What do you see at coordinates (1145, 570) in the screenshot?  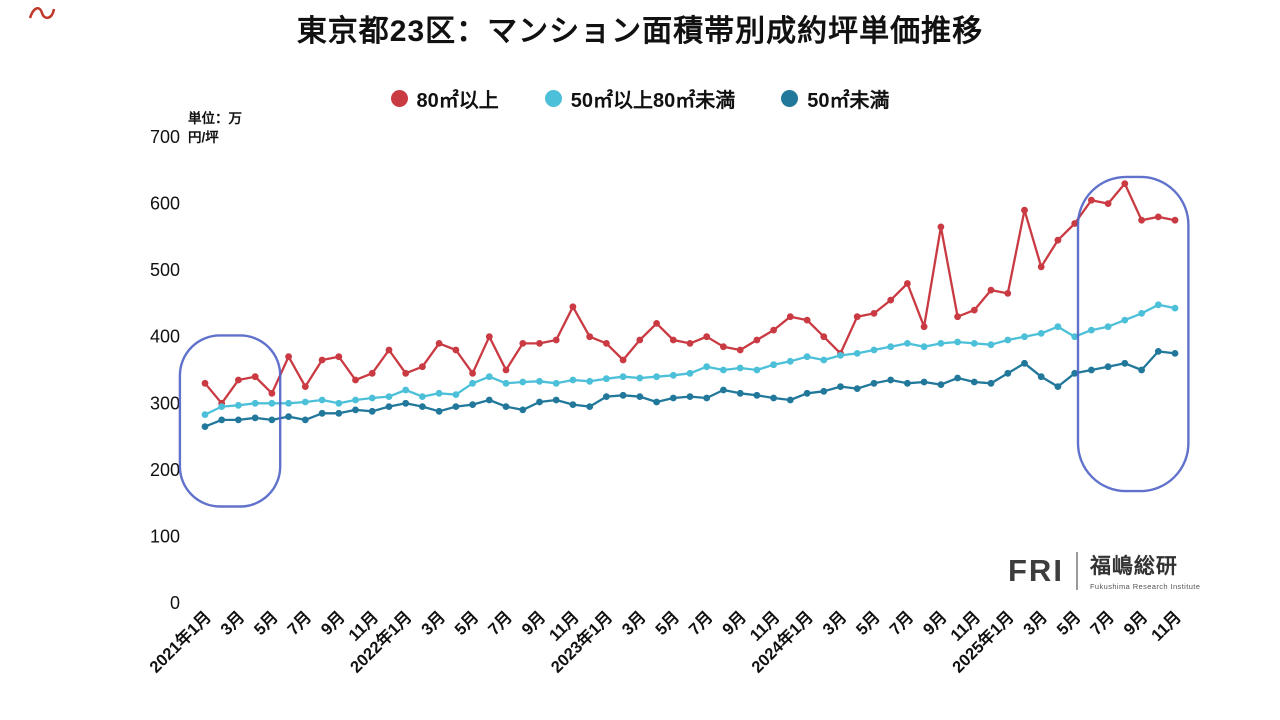 I see `logo-names: 福嶋総研 Fukushima Research Institute` at bounding box center [1145, 570].